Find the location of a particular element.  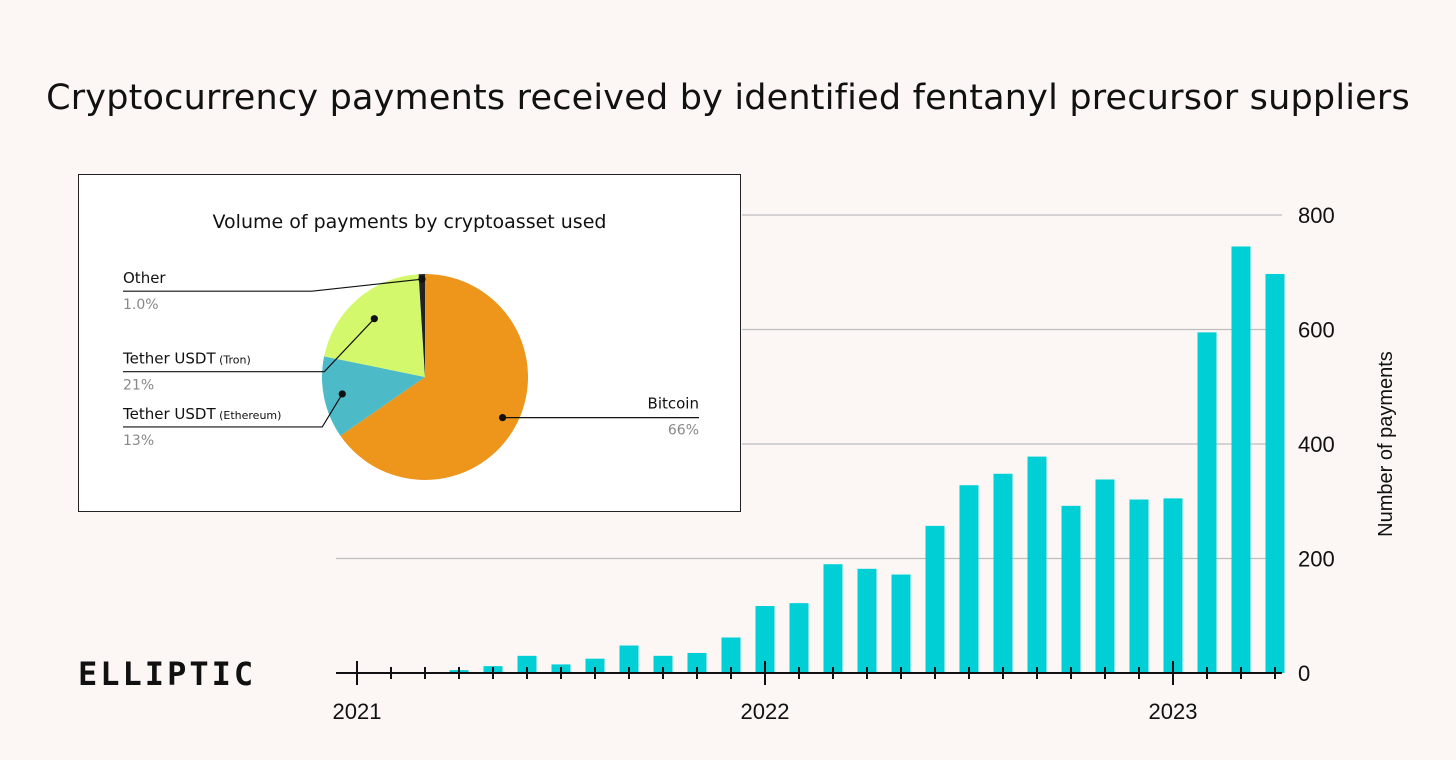

slice-label: Tether USDT (Ethereum) is located at coordinates (201, 414).